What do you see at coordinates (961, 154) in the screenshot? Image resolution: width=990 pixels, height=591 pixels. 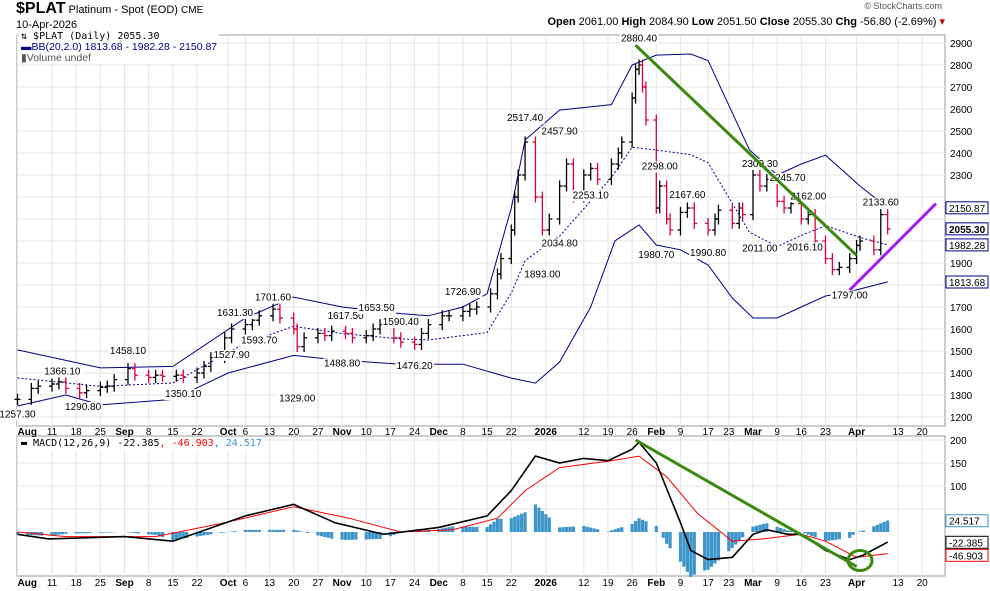 I see `price-tick-label: 2400` at bounding box center [961, 154].